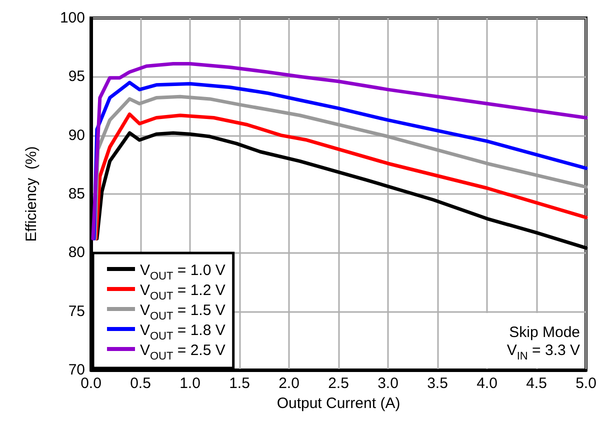 Image resolution: width=602 pixels, height=422 pixels. What do you see at coordinates (76, 253) in the screenshot?
I see `y-tick-label: 80` at bounding box center [76, 253].